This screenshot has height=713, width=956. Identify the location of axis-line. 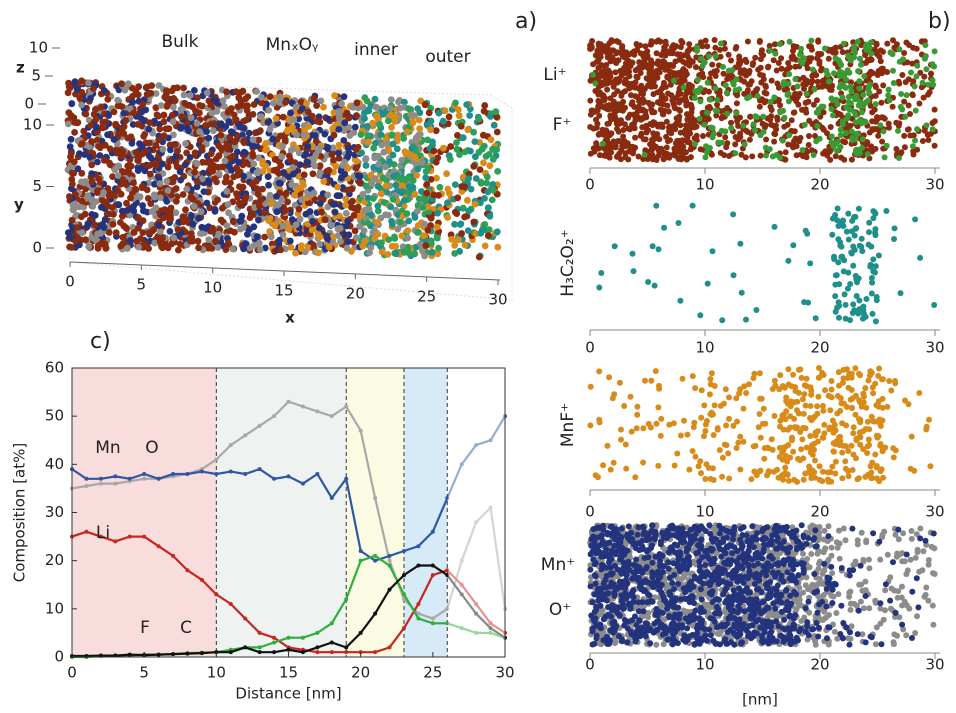
(285, 271).